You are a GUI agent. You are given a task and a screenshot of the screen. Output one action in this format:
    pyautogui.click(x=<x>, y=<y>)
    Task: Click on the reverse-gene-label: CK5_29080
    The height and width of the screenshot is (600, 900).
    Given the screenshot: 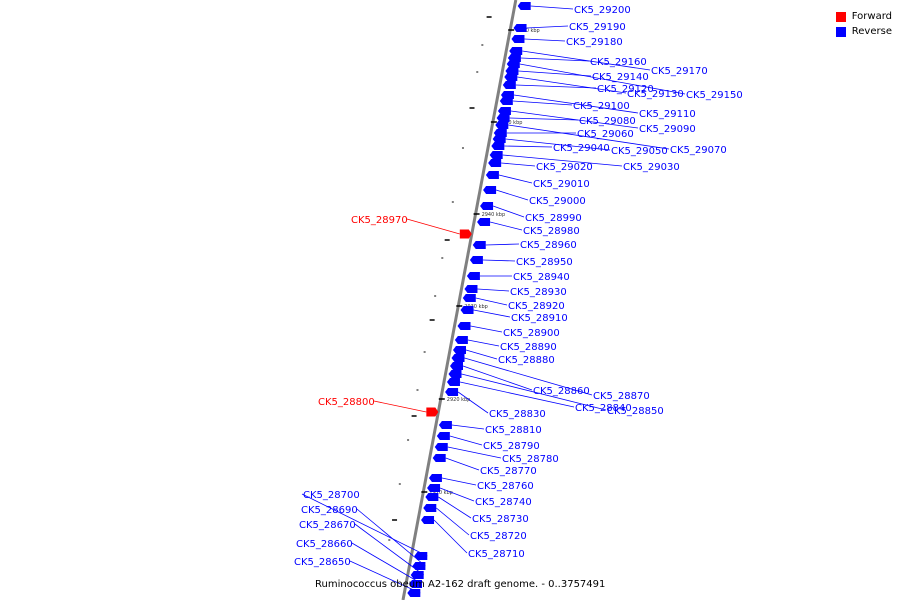 What is the action you would take?
    pyautogui.click(x=607, y=121)
    